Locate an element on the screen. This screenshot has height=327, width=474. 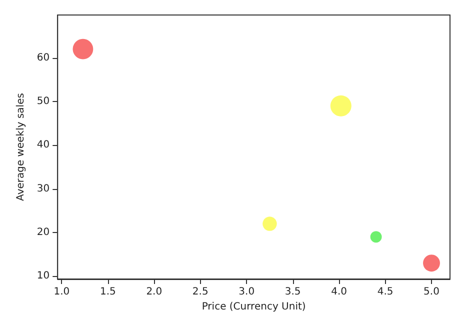
x-tick-label: 1.5 is located at coordinates (108, 292).